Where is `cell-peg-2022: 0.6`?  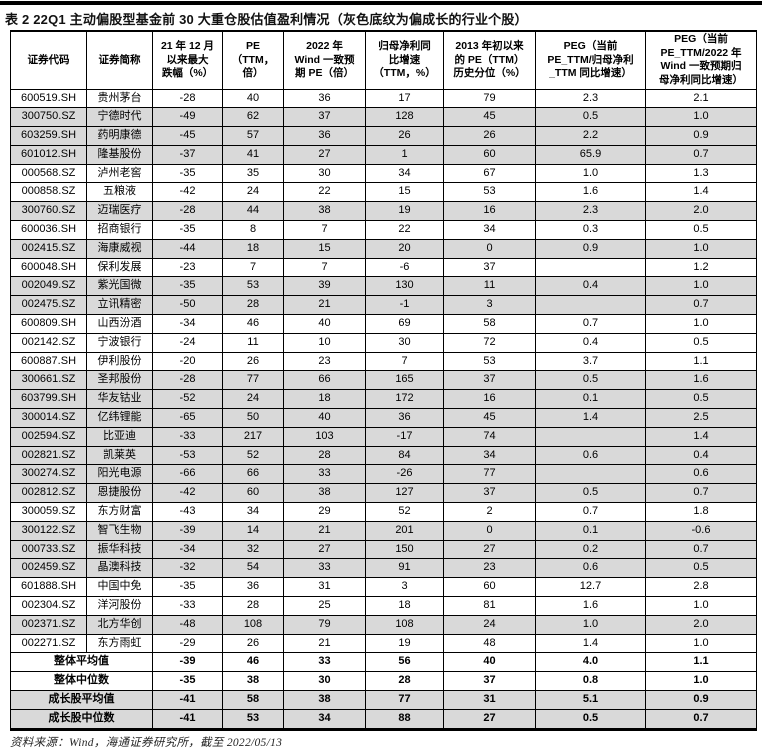 cell-peg-2022: 0.6 is located at coordinates (701, 474).